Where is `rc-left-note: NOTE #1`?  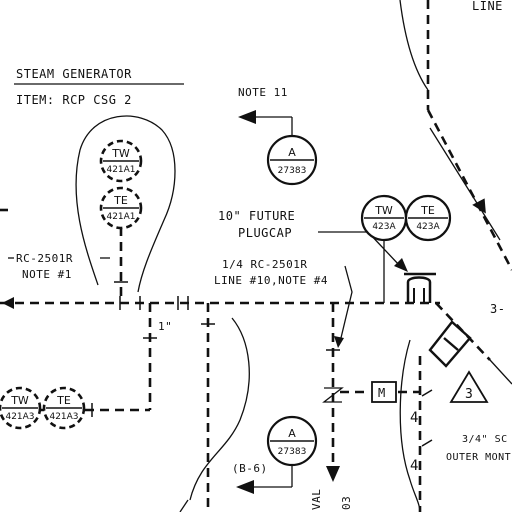
rc-left-note: NOTE #1 is located at coordinates (47, 274).